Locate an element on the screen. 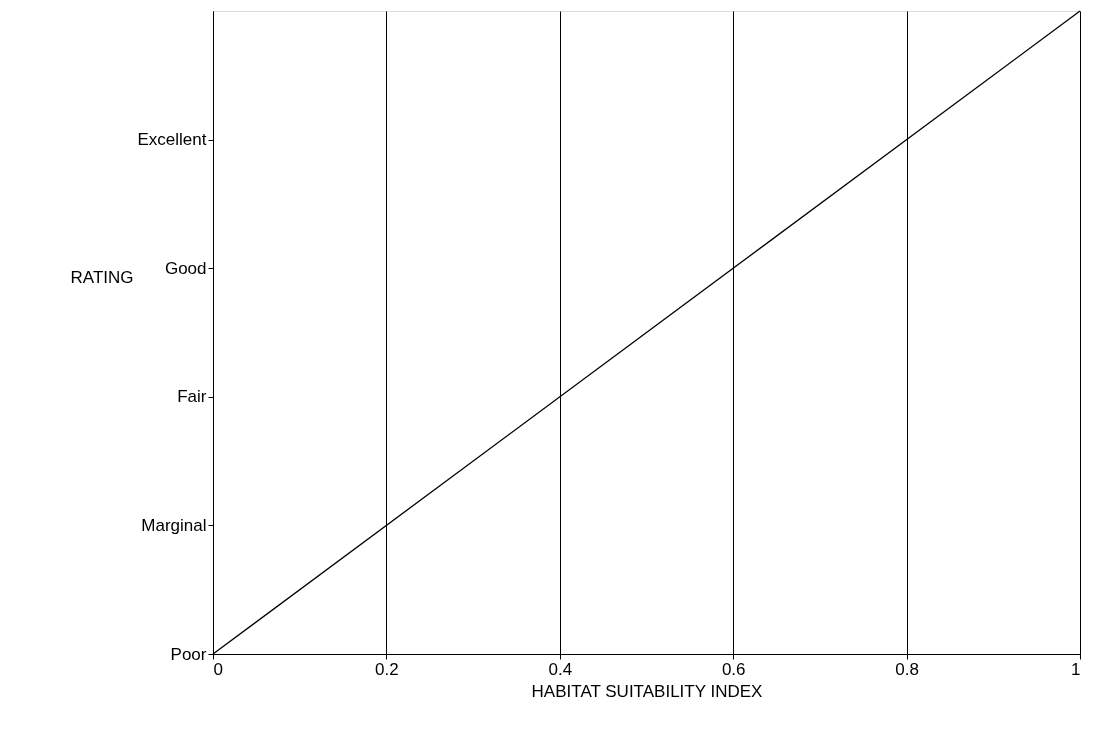 This screenshot has height=741, width=1103. text: Fair is located at coordinates (192, 397).